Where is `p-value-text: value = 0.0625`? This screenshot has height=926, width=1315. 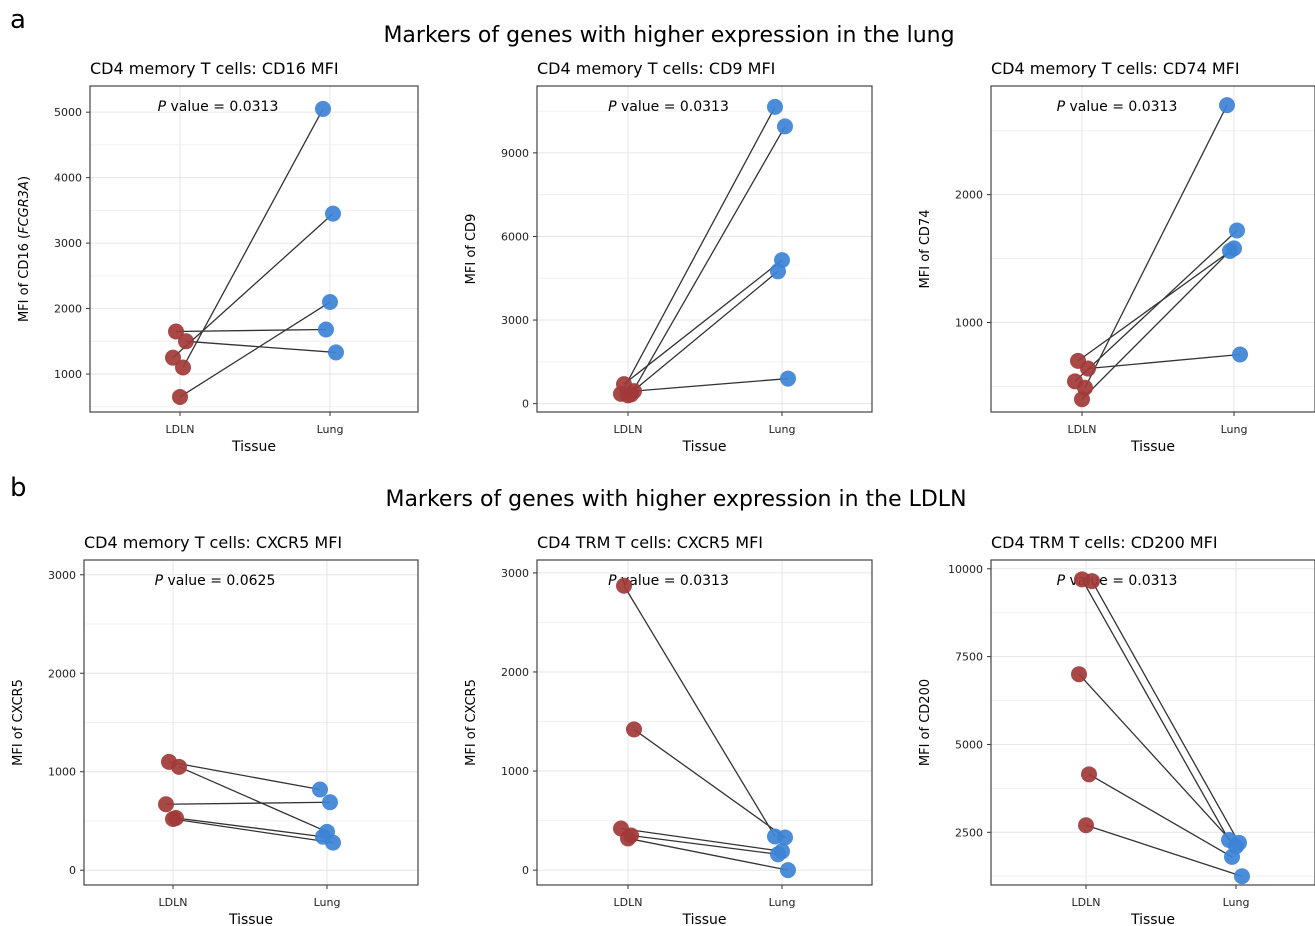 p-value-text: value = 0.0625 is located at coordinates (219, 581).